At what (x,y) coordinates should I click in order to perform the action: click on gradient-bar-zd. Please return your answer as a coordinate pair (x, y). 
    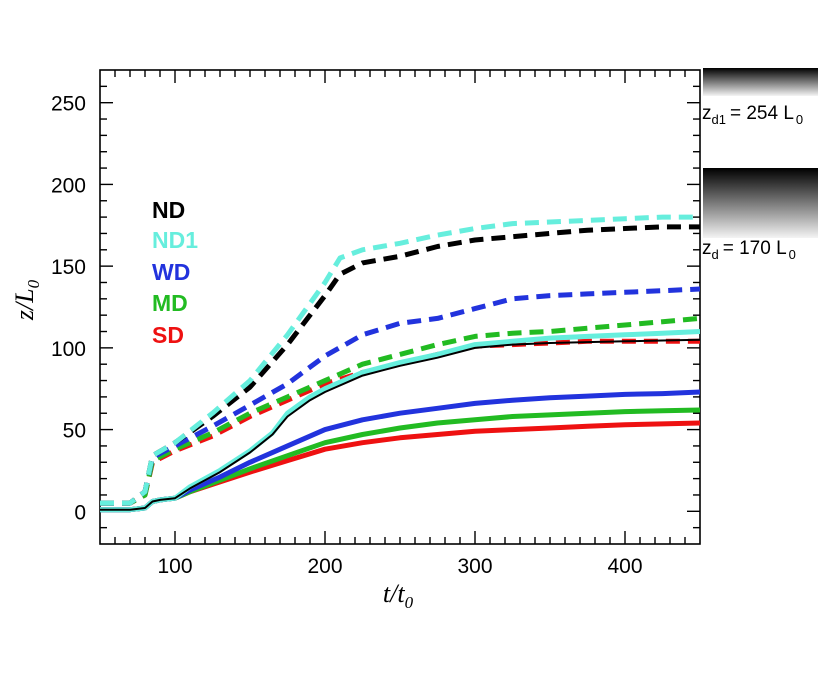
    Looking at the image, I should click on (760, 203).